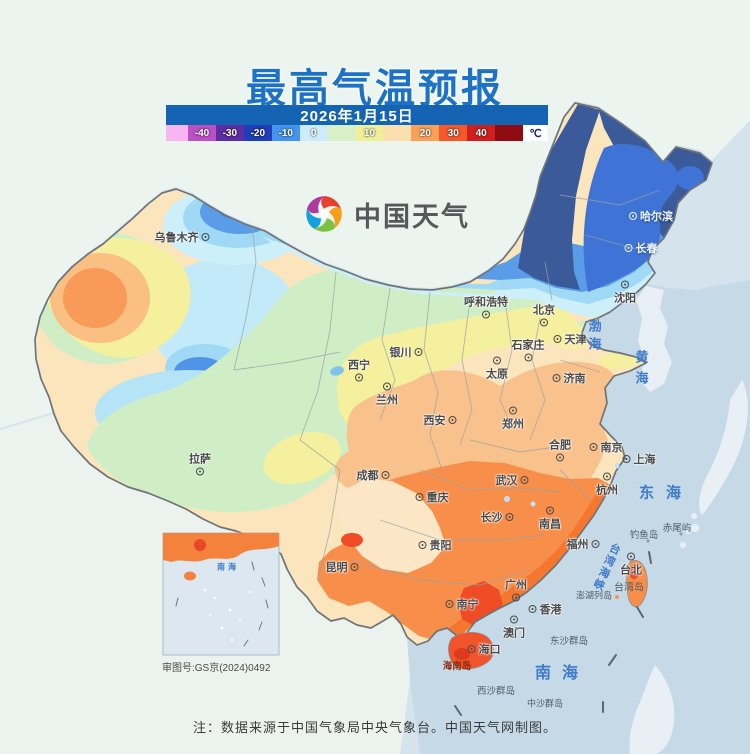  Describe the element at coordinates (553, 633) in the screenshot. I see `nine-dash-line` at that location.